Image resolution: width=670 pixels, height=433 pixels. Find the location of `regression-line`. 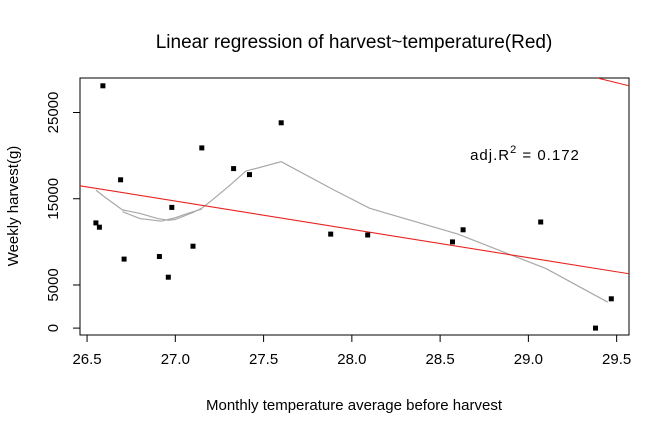

regression-line is located at coordinates (613, 82).